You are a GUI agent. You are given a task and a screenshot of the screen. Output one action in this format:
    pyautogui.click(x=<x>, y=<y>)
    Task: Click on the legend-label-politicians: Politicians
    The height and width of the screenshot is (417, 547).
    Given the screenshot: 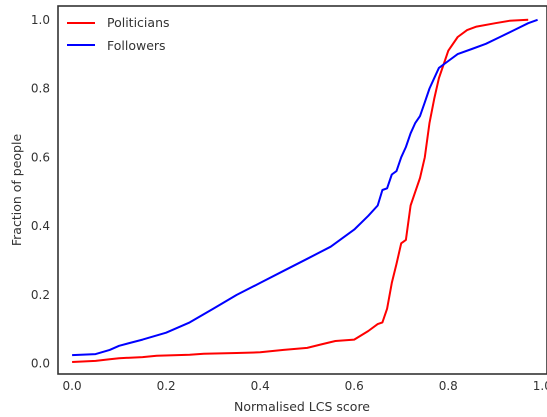 What is the action you would take?
    pyautogui.click(x=138, y=22)
    